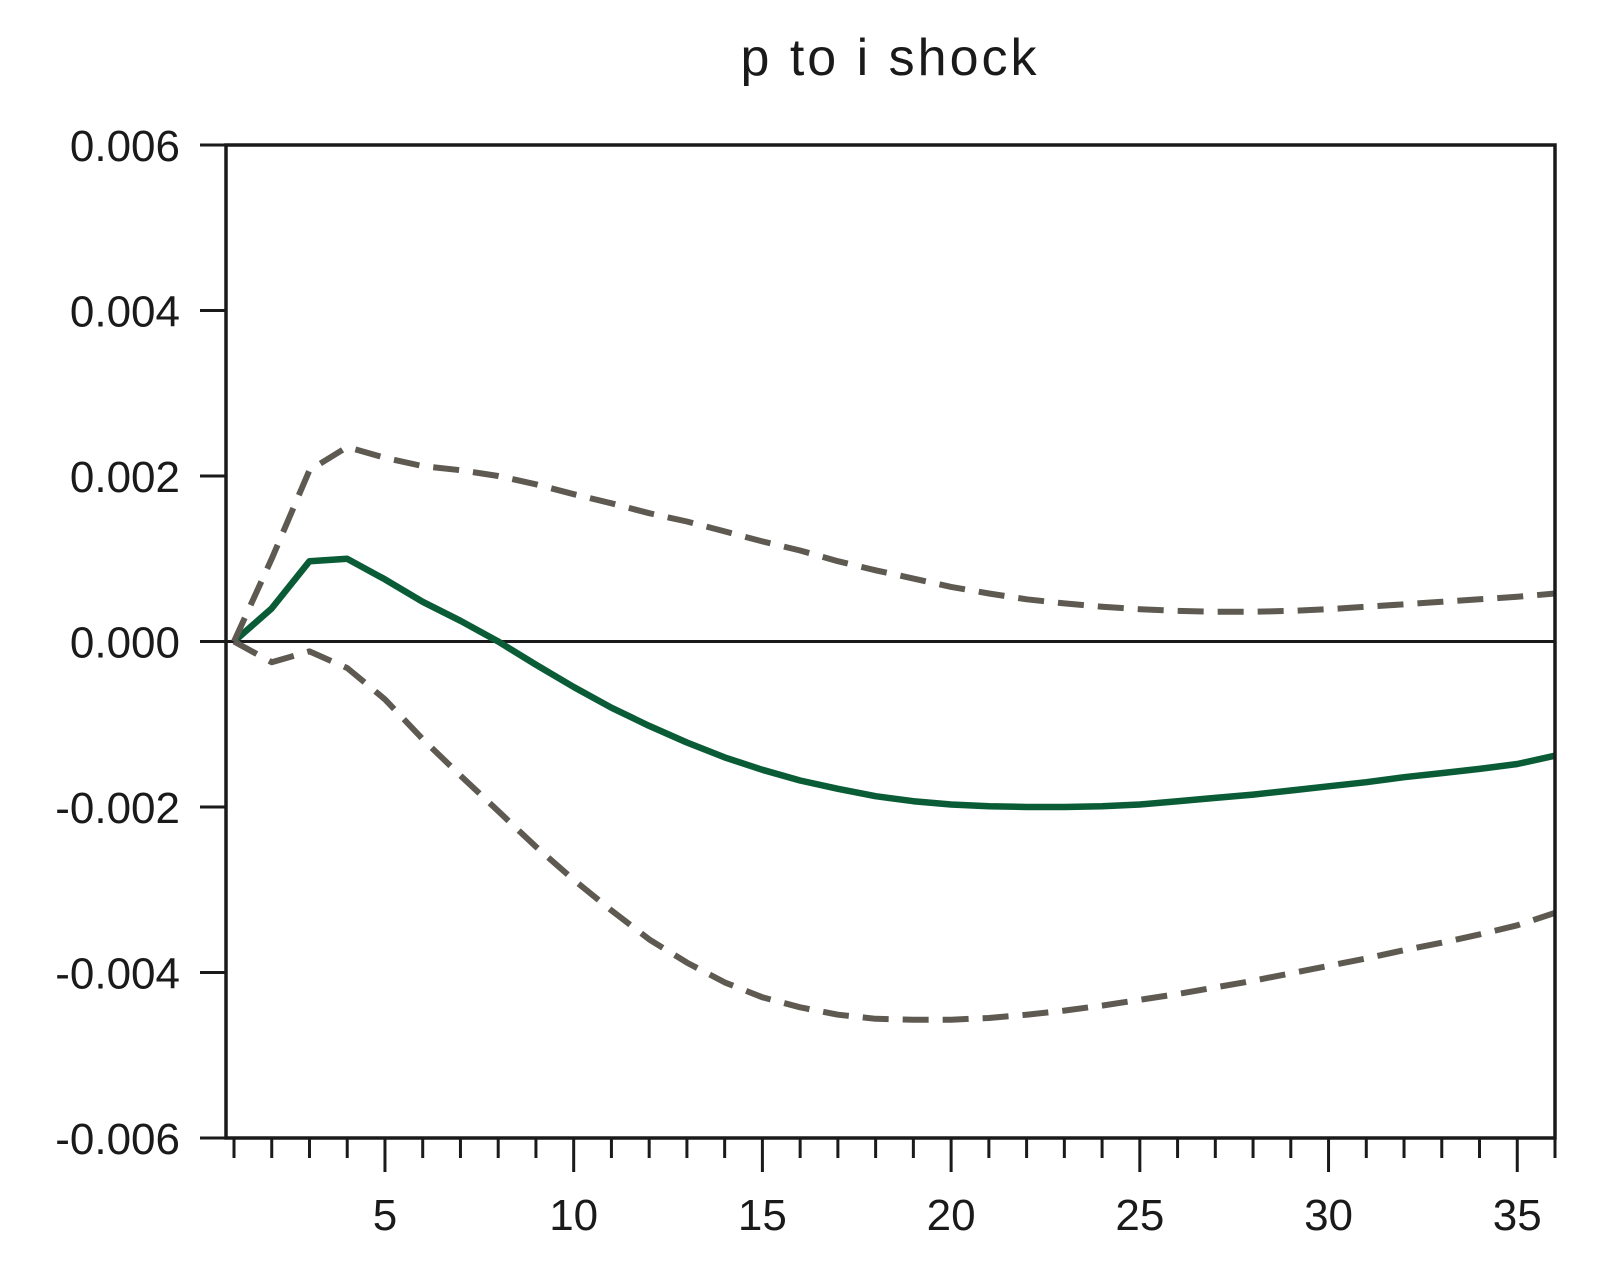 The height and width of the screenshot is (1266, 1605). What do you see at coordinates (1139, 1215) in the screenshot?
I see `x-tick-label: 25` at bounding box center [1139, 1215].